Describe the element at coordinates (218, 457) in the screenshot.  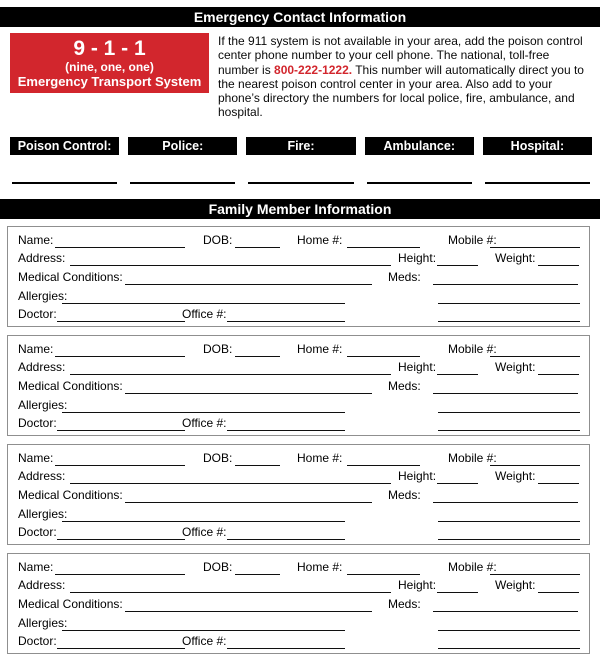
I see `dob-label: DOB:` at that location.